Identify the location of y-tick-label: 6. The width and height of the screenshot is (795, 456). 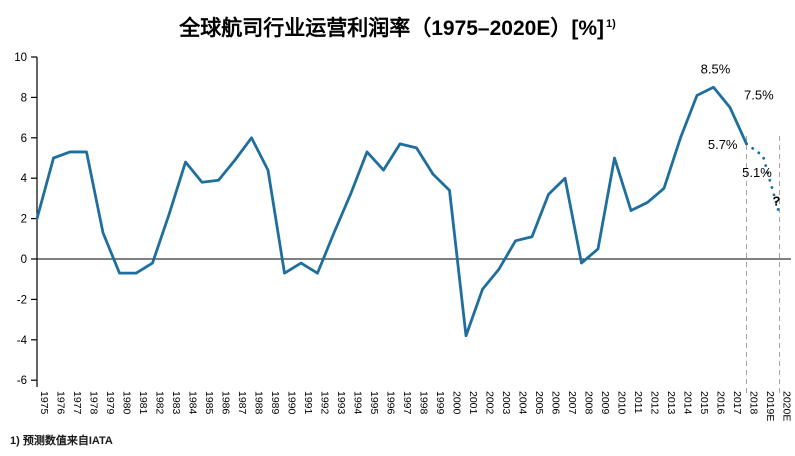
(24, 139).